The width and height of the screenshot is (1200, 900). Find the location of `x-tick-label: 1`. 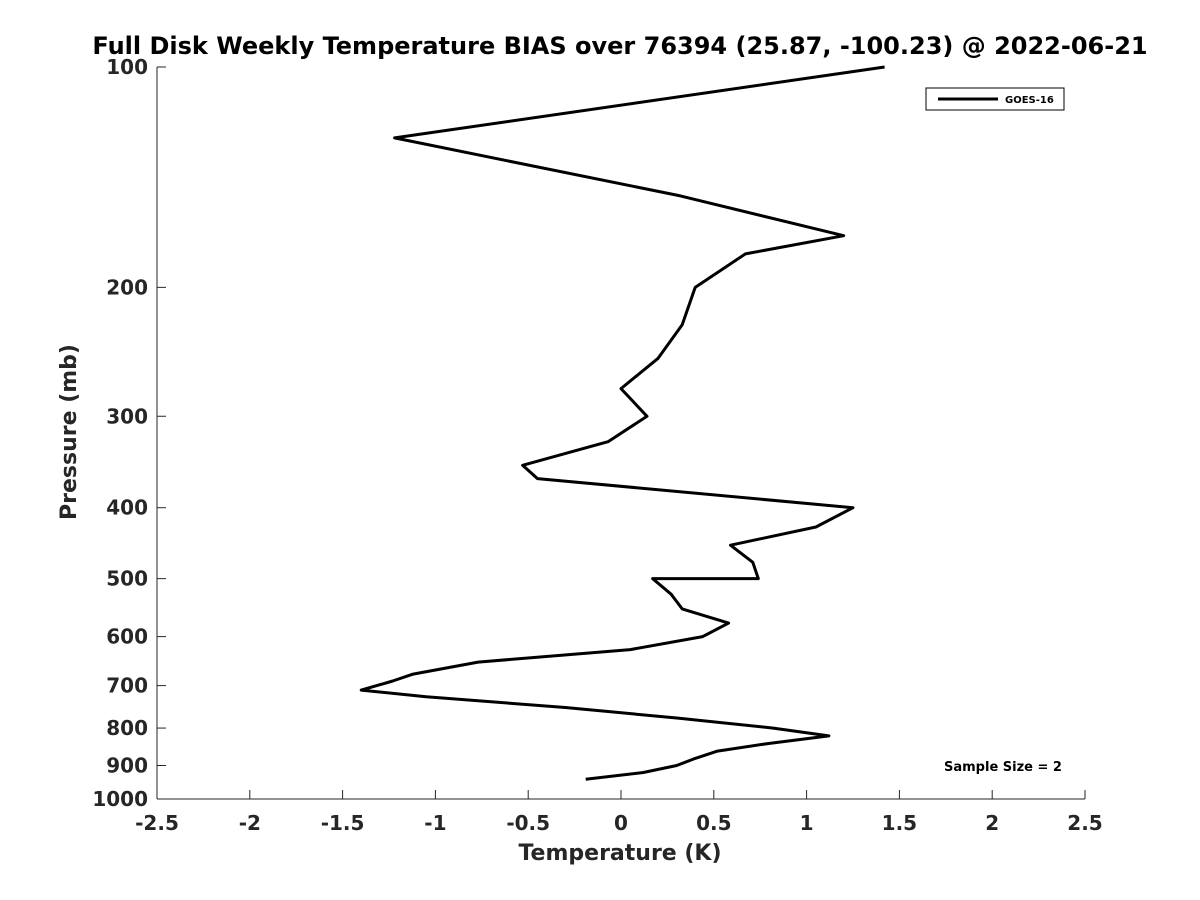

x-tick-label: 1 is located at coordinates (807, 823).